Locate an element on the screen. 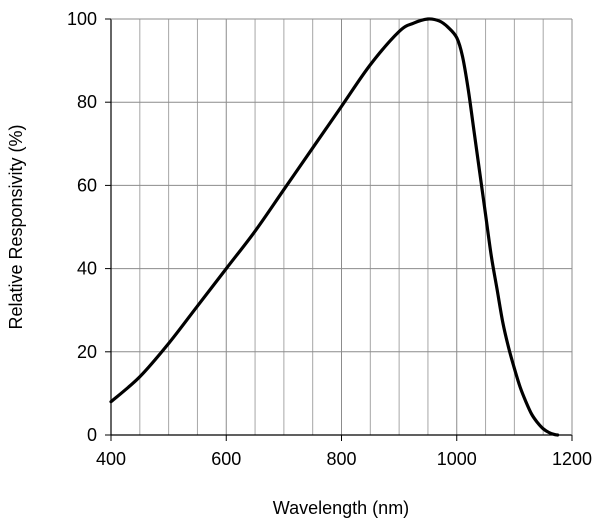  x-tick-label: 600 is located at coordinates (226, 459).